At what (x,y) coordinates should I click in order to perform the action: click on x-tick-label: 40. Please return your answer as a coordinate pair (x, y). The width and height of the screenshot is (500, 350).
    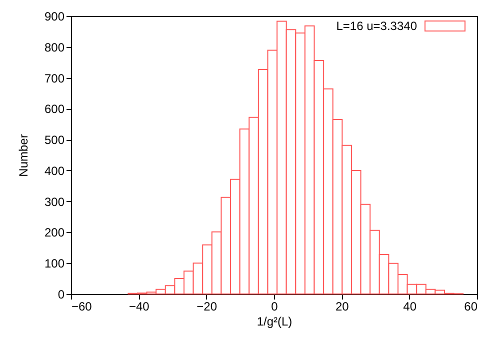
    Looking at the image, I should click on (410, 307).